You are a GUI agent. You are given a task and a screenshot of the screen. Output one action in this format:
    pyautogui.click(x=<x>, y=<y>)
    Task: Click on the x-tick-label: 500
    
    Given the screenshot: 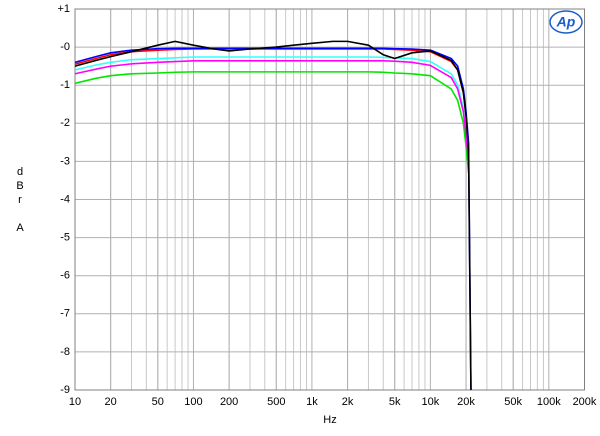 What is the action you would take?
    pyautogui.click(x=276, y=402)
    